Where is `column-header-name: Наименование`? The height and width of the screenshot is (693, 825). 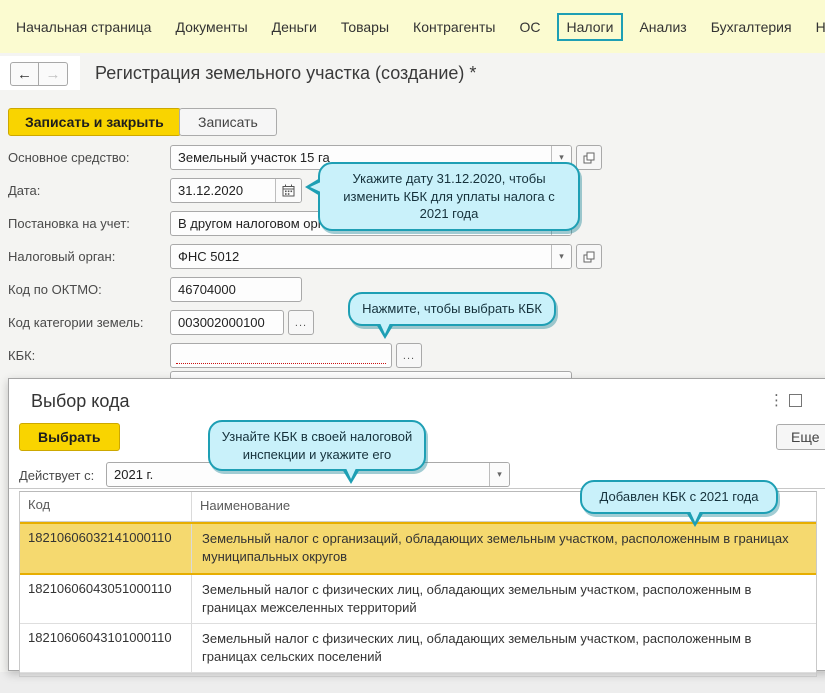
column-header-name: Наименование is located at coordinates (245, 505).